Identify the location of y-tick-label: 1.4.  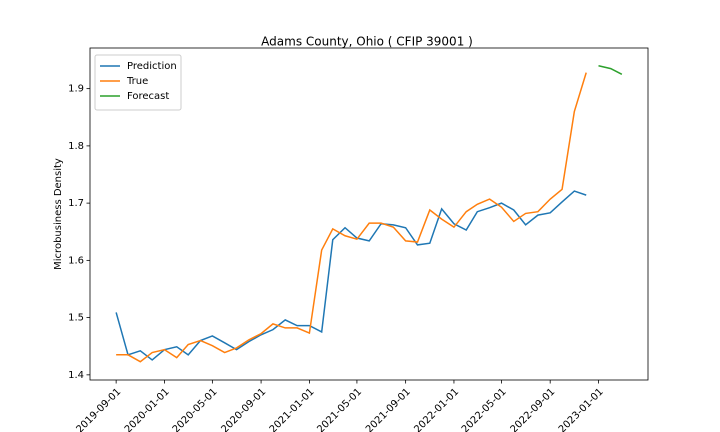
(76, 375).